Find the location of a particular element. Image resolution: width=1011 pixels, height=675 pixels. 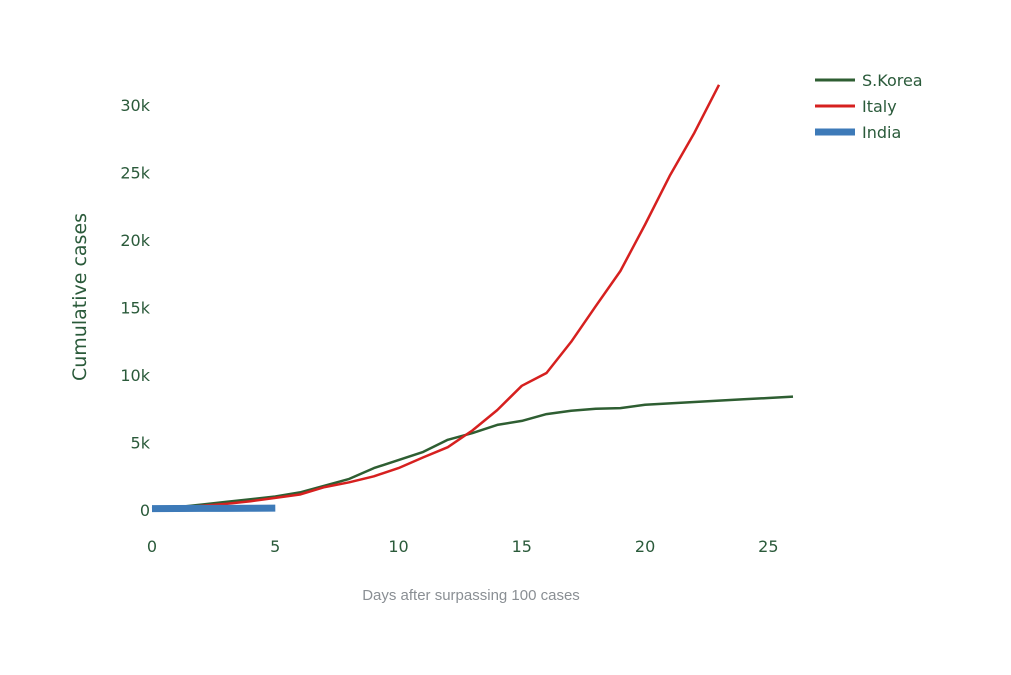

x-axis-title: Days after surpassing 100 cases is located at coordinates (471, 595).